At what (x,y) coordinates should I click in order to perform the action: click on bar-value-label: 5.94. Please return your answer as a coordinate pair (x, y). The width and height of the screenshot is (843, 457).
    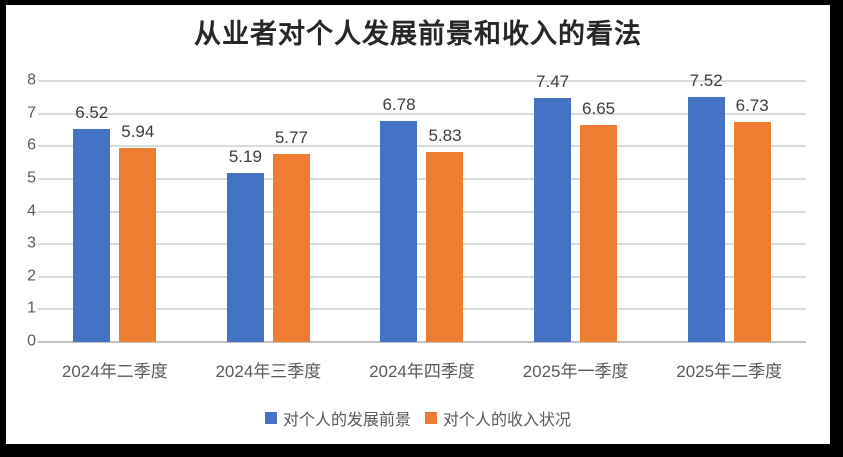
    Looking at the image, I should click on (138, 132).